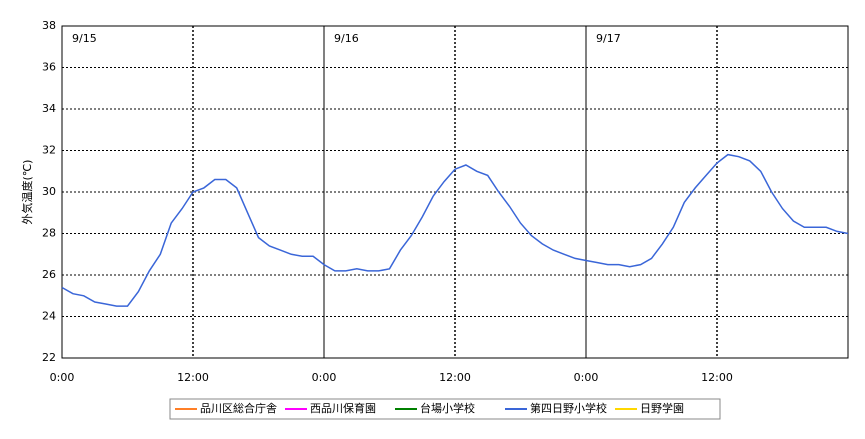 The width and height of the screenshot is (865, 439). Describe the element at coordinates (238, 408) in the screenshot. I see `legend-label: 品川区総合庁舎` at that location.